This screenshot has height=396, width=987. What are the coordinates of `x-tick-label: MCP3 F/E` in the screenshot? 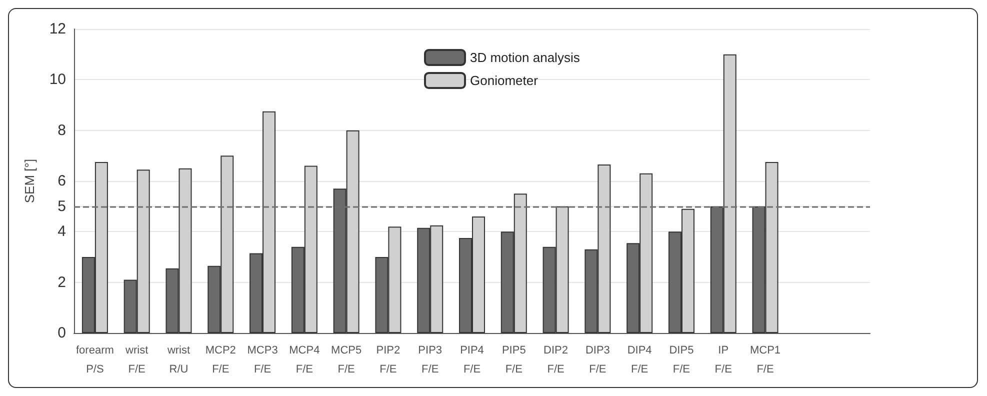 It's located at (262, 360).